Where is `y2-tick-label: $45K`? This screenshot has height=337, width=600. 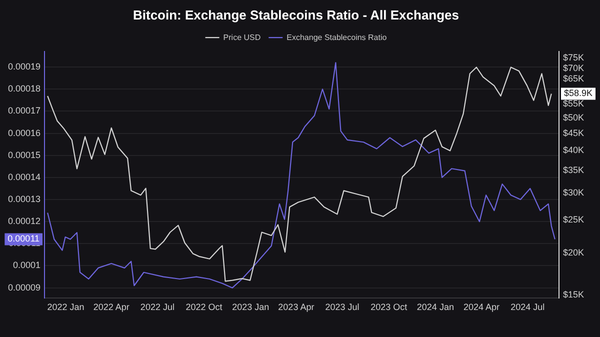 y2-tick-label: $45K is located at coordinates (573, 133).